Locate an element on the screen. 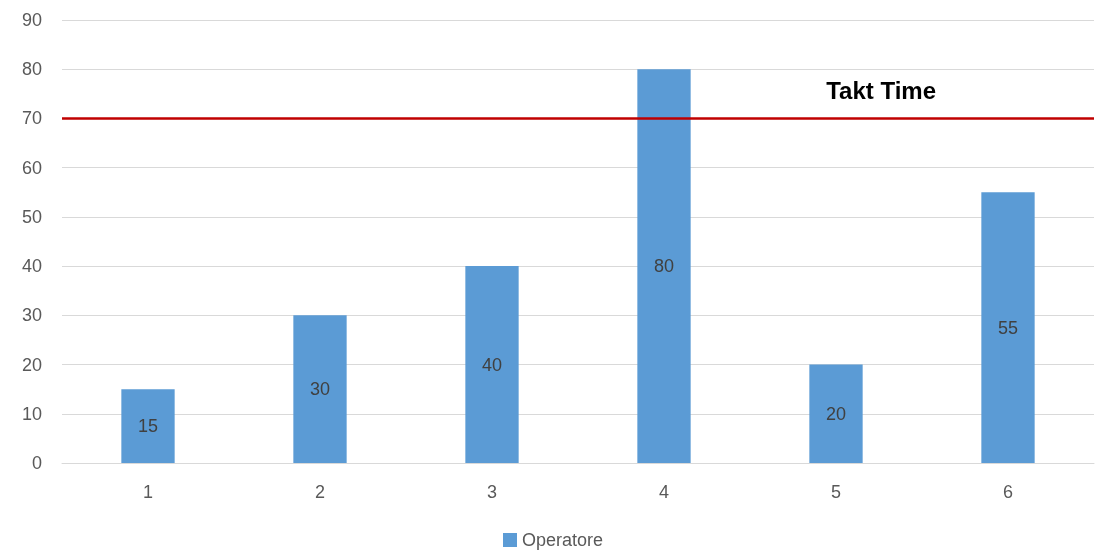 The height and width of the screenshot is (558, 1106). x-tick-label: 6 is located at coordinates (1008, 492).